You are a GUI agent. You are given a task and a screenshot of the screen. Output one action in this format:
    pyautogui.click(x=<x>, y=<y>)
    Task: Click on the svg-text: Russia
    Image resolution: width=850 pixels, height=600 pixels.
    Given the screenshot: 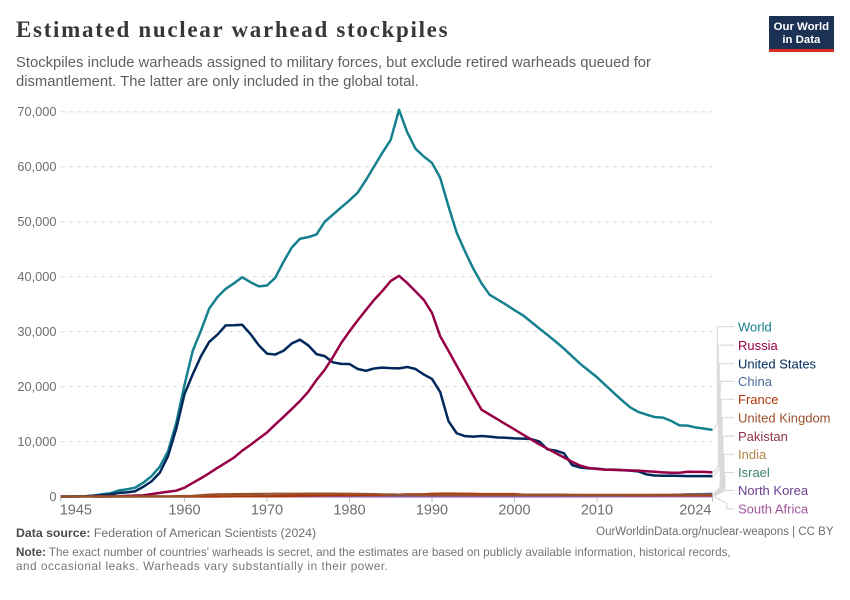 What is the action you would take?
    pyautogui.click(x=758, y=345)
    